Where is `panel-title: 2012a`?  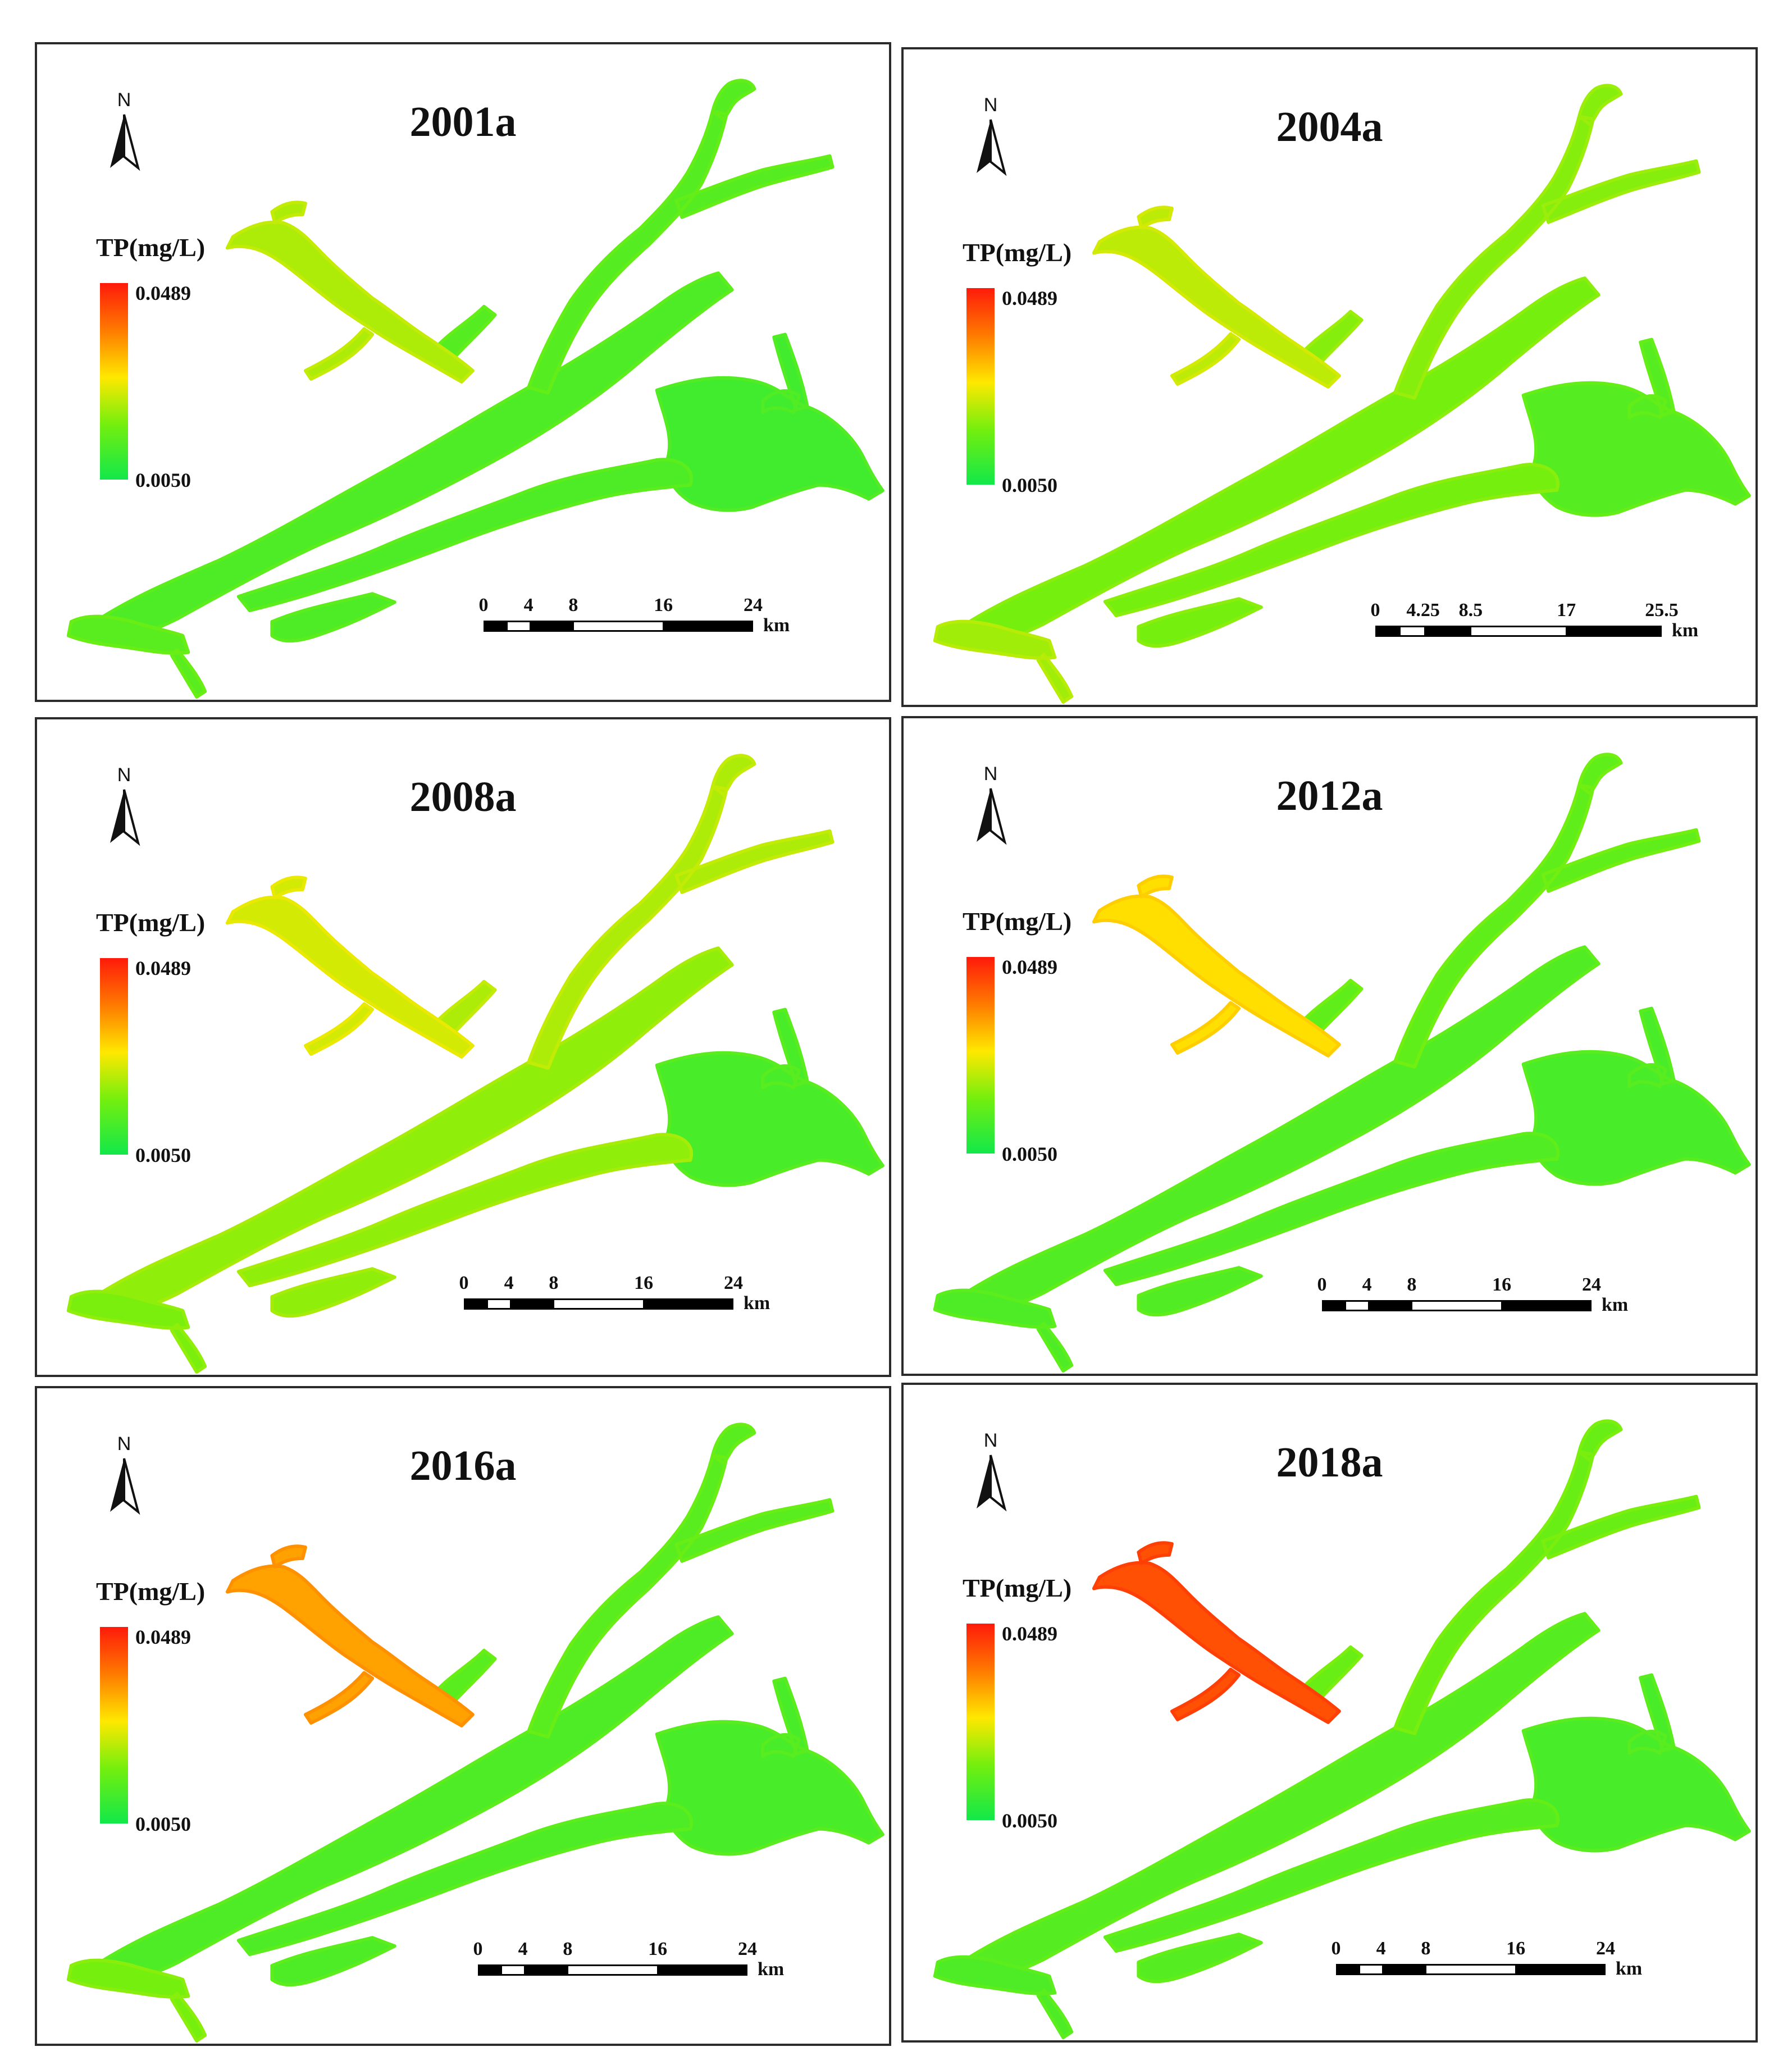 panel-title: 2012a is located at coordinates (1329, 795).